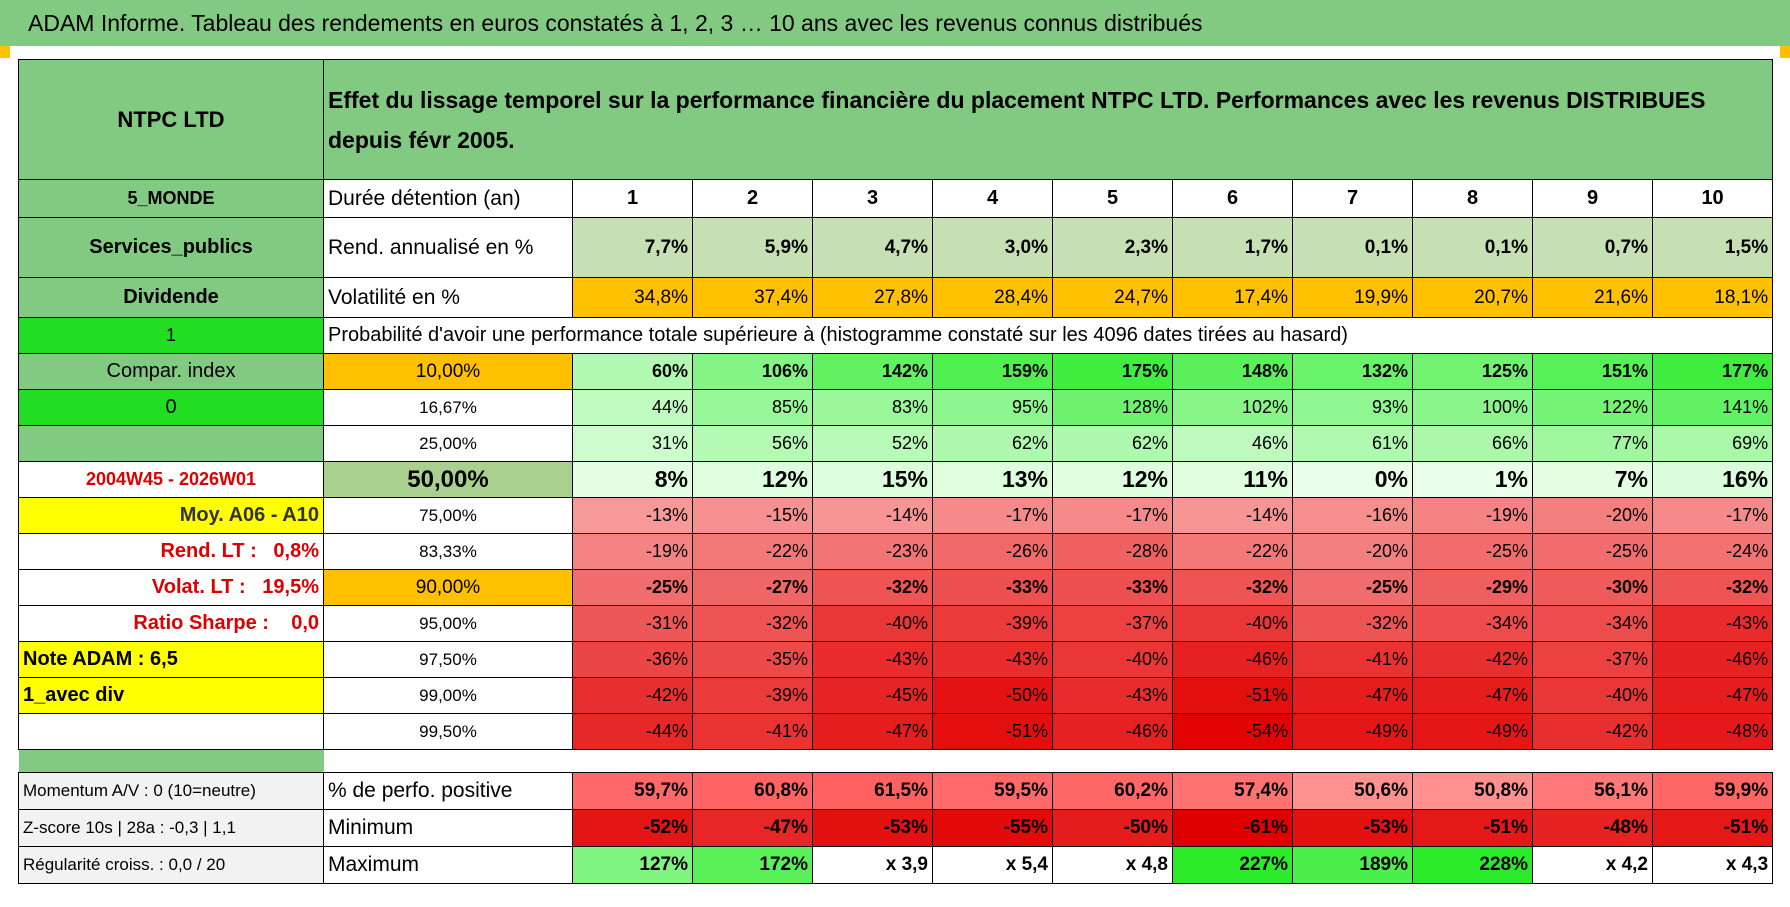 The image size is (1790, 907). Describe the element at coordinates (171, 371) in the screenshot. I see `side-label: Compar. index` at that location.